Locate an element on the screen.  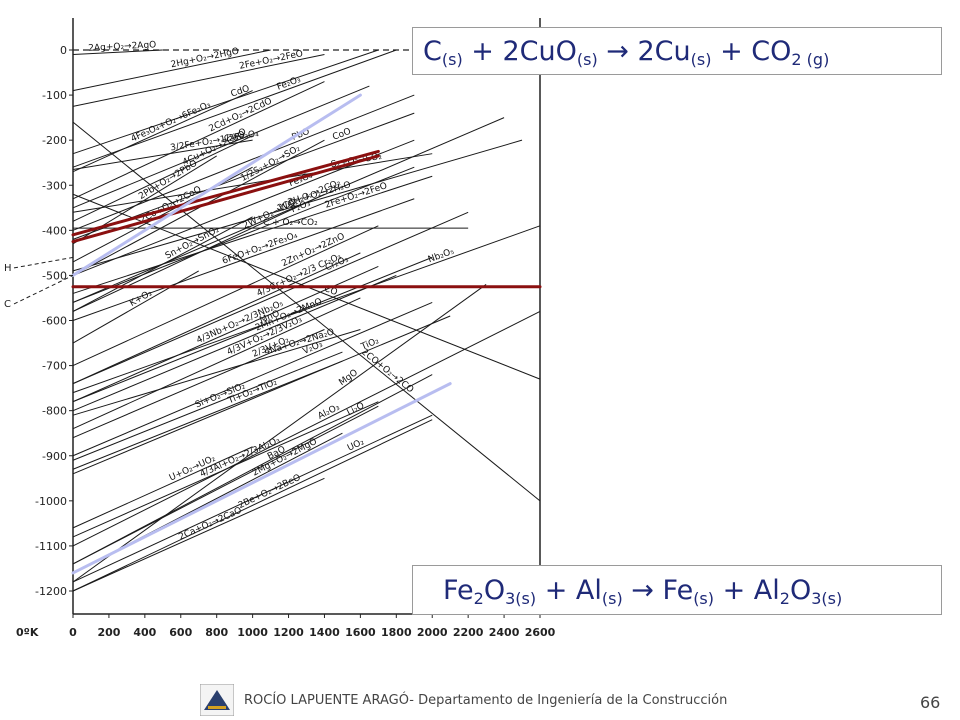
x-tick-label: 2200 is located at coordinates (468, 632).